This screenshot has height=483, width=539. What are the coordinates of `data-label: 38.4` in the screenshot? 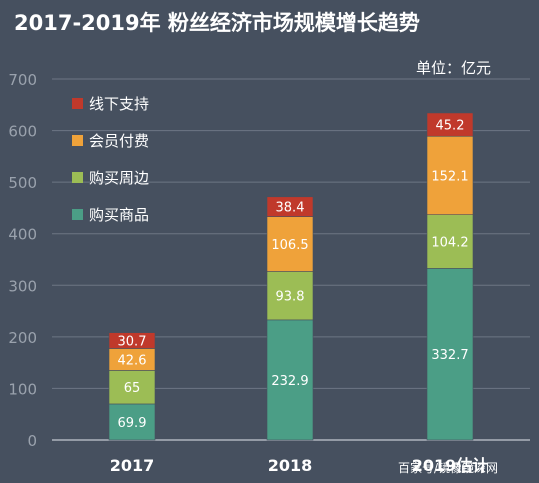 It's located at (290, 208).